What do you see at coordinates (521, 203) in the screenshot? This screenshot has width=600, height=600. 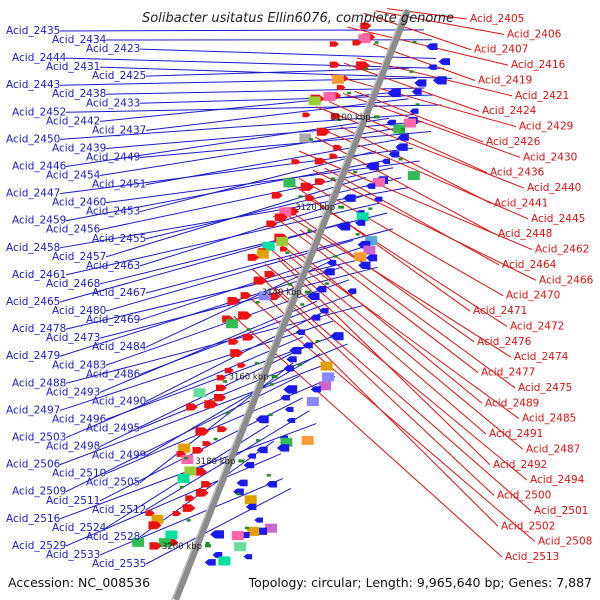 I see `gene-label: Acid_2441` at bounding box center [521, 203].